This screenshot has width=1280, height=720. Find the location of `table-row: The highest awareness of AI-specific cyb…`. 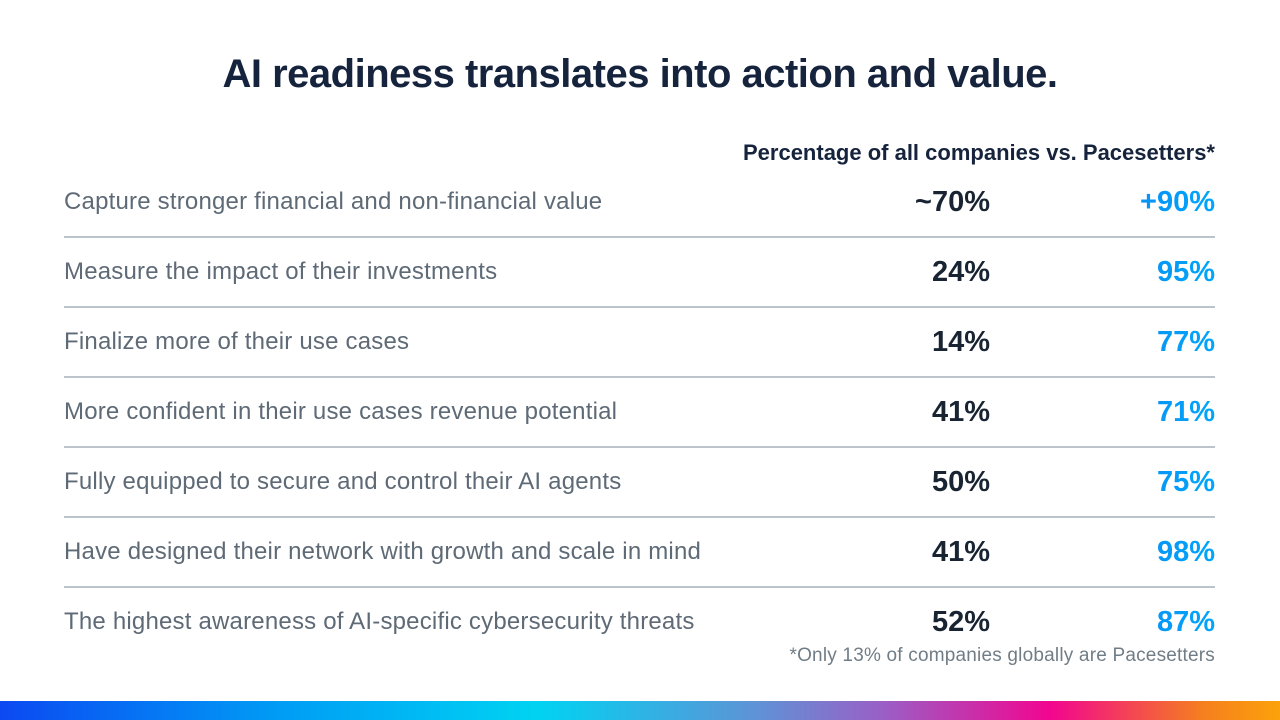

table-row: The highest awareness of AI-specific cyb… is located at coordinates (639, 622).